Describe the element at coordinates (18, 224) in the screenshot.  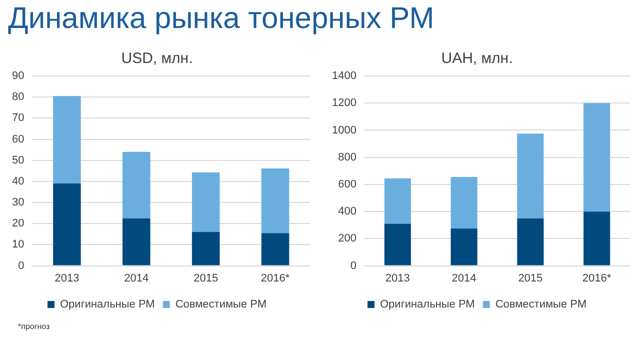
I see `y-tick-label: 20` at that location.